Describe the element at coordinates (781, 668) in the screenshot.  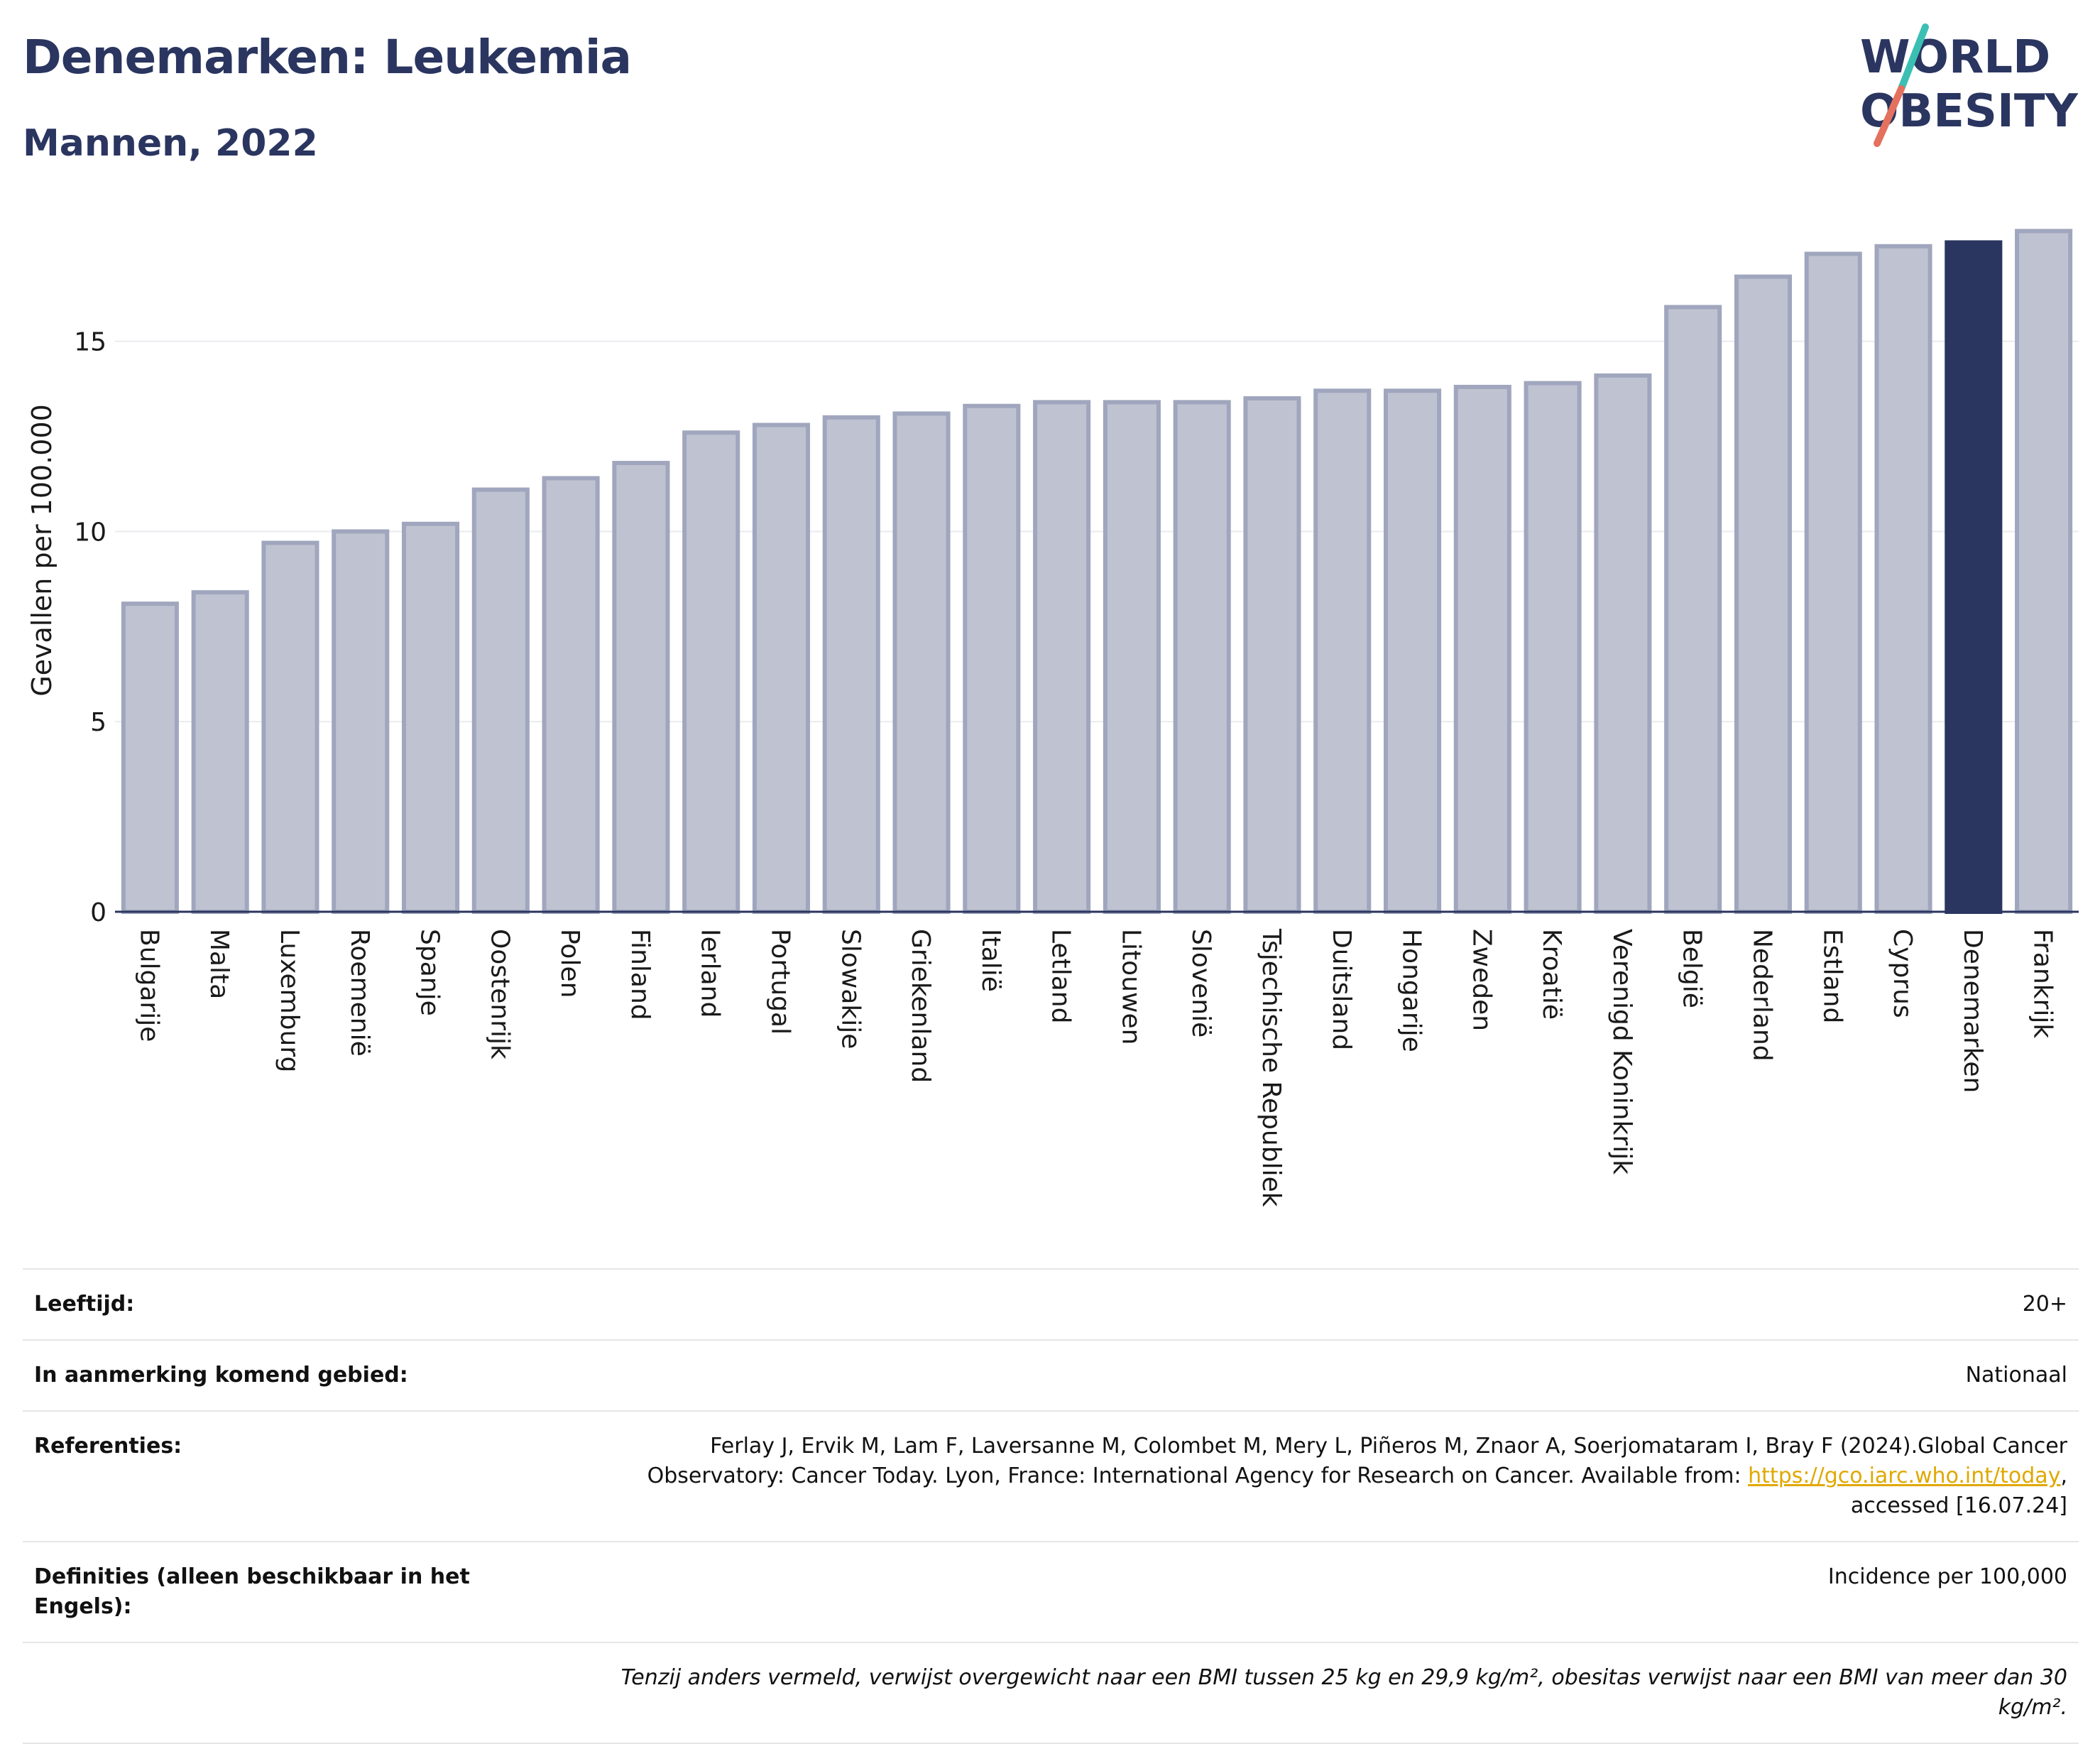
I see `bar-portugal` at that location.